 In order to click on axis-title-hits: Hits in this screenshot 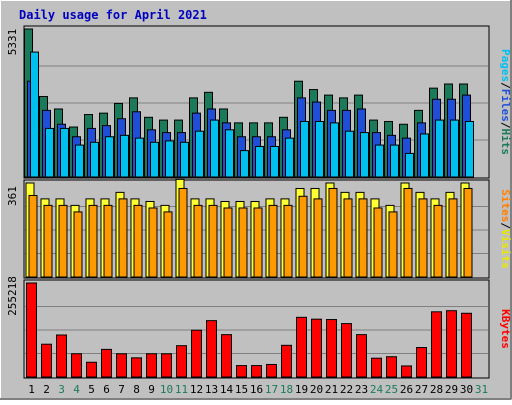, I will do `click(505, 142)`.